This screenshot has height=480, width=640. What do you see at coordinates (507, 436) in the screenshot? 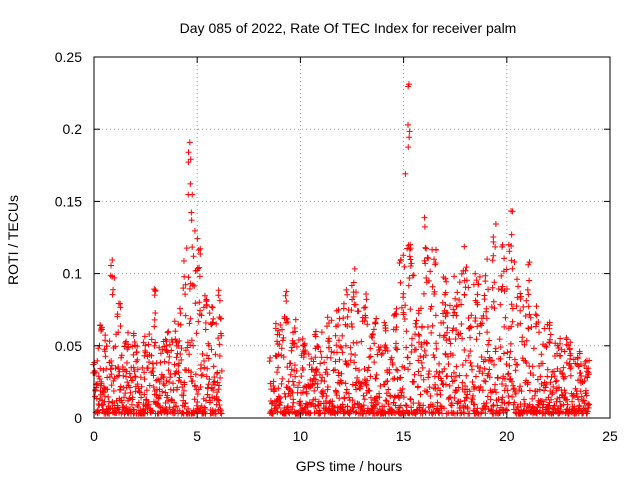
I see `x-tick-label: 20` at bounding box center [507, 436].